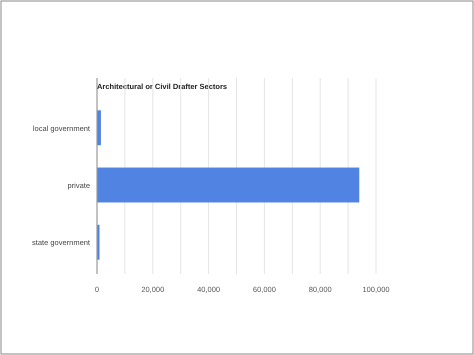 The image size is (474, 355). Describe the element at coordinates (228, 185) in the screenshot. I see `bar` at that location.